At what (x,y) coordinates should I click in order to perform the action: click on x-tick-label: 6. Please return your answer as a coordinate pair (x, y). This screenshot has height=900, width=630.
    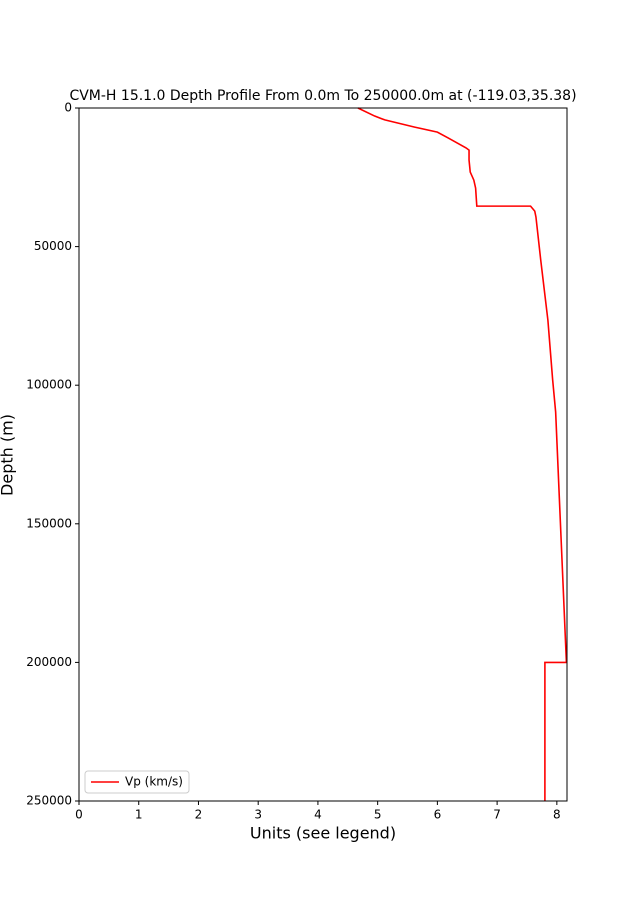
    Looking at the image, I should click on (438, 815).